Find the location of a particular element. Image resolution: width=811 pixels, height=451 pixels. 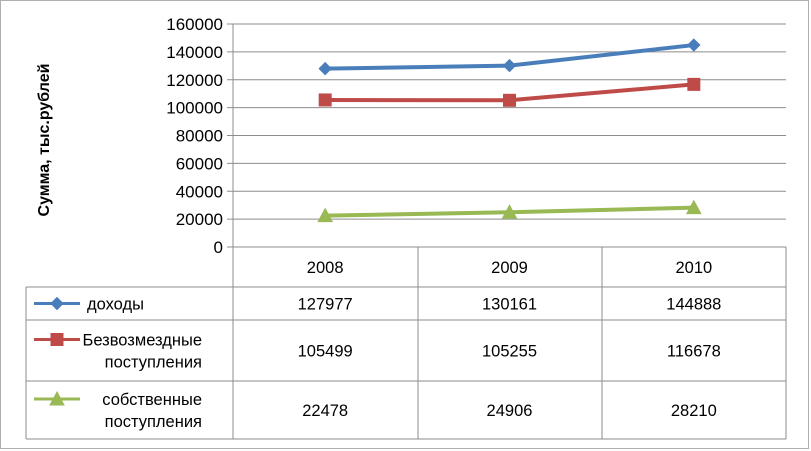

x-tick-label: 2008 is located at coordinates (325, 268).